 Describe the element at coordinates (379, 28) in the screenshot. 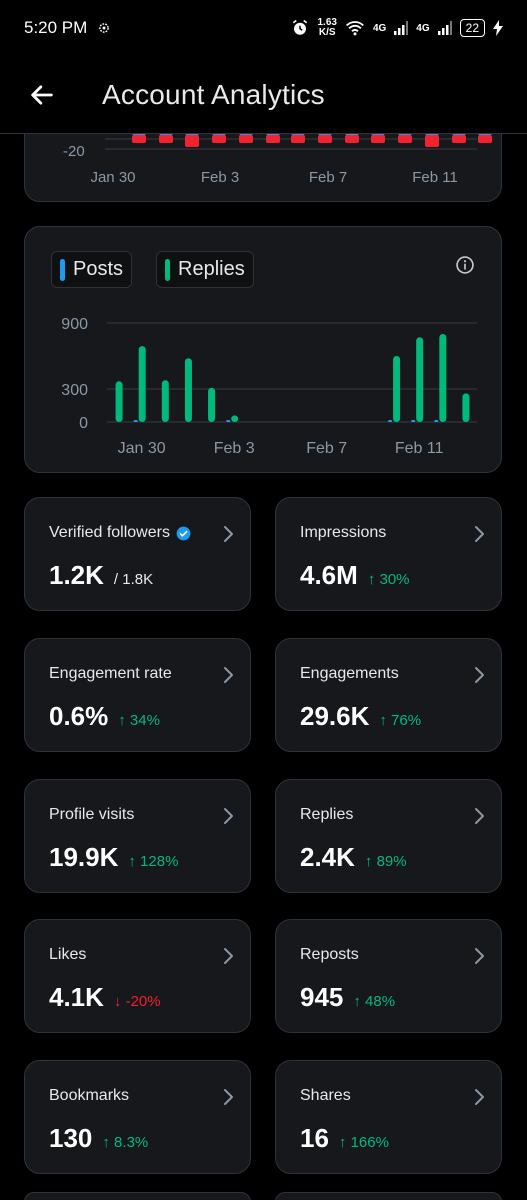

I see `network-type-1: 4G` at that location.